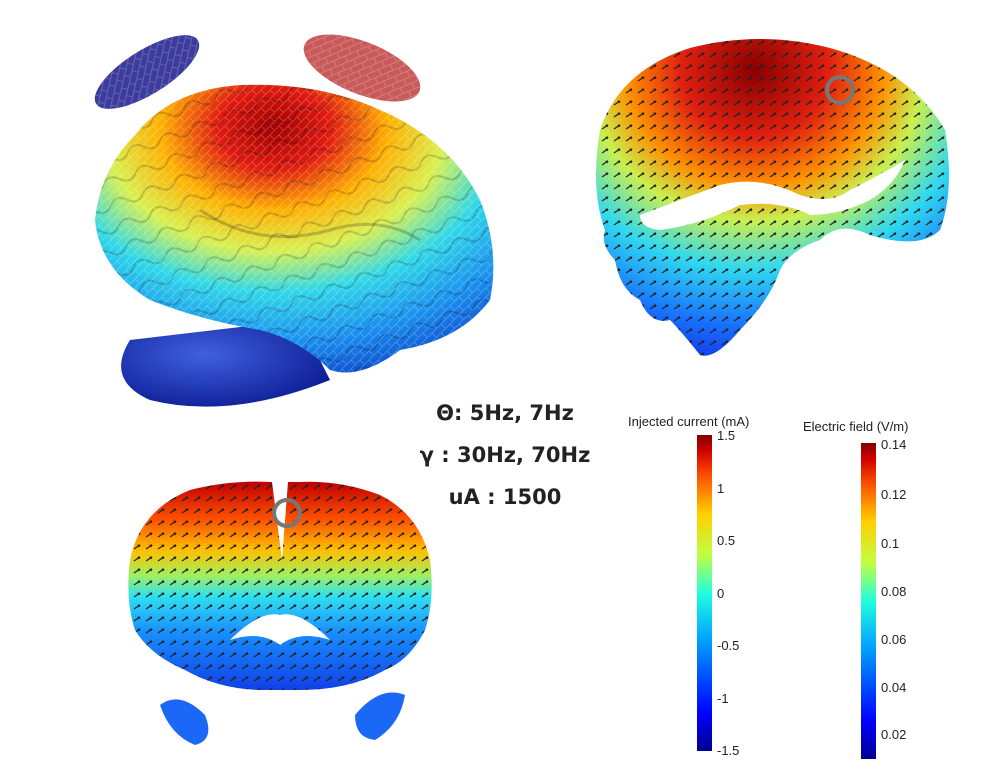  What do you see at coordinates (772, 197) in the screenshot?
I see `sagittal-slice` at bounding box center [772, 197].